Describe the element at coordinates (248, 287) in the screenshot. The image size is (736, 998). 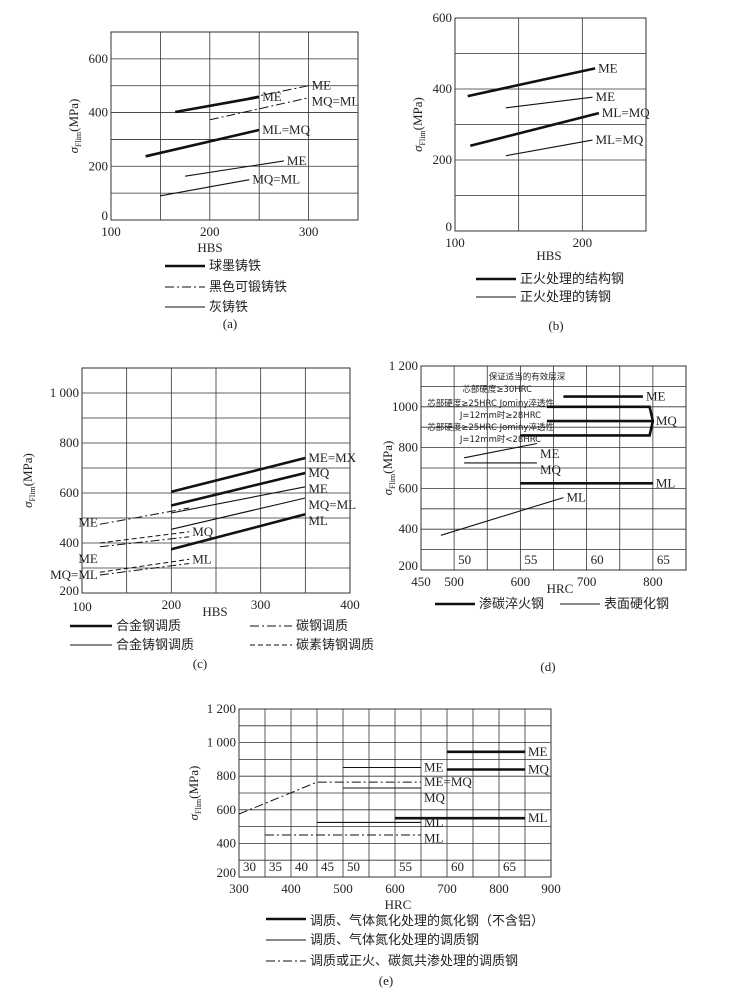
I see `legend-label: 黑色可锻铸铁` at that location.